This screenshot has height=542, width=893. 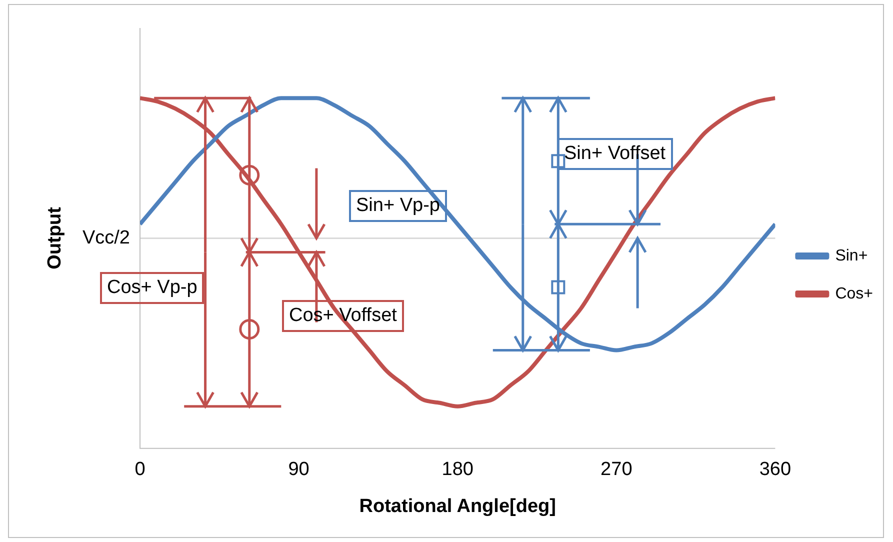 I want to click on x-axis-title: Rotational Angle[deg], so click(x=457, y=506).